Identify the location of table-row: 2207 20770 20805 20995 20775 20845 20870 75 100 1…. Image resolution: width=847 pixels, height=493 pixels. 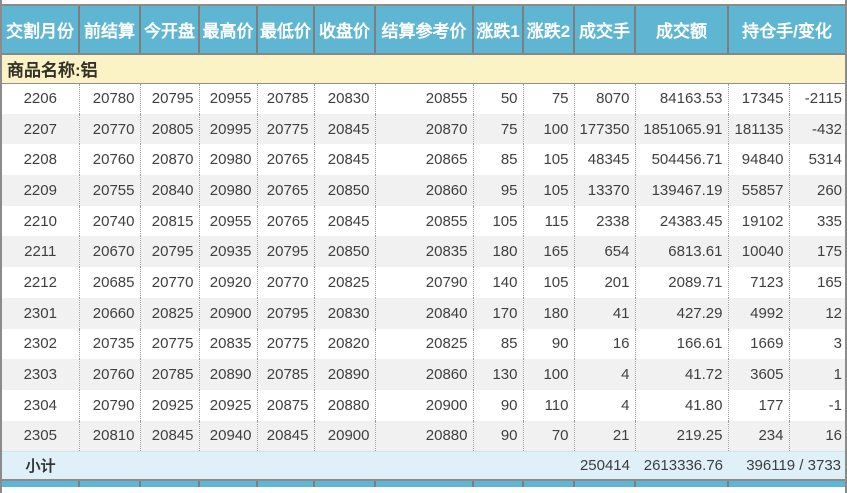
(424, 129).